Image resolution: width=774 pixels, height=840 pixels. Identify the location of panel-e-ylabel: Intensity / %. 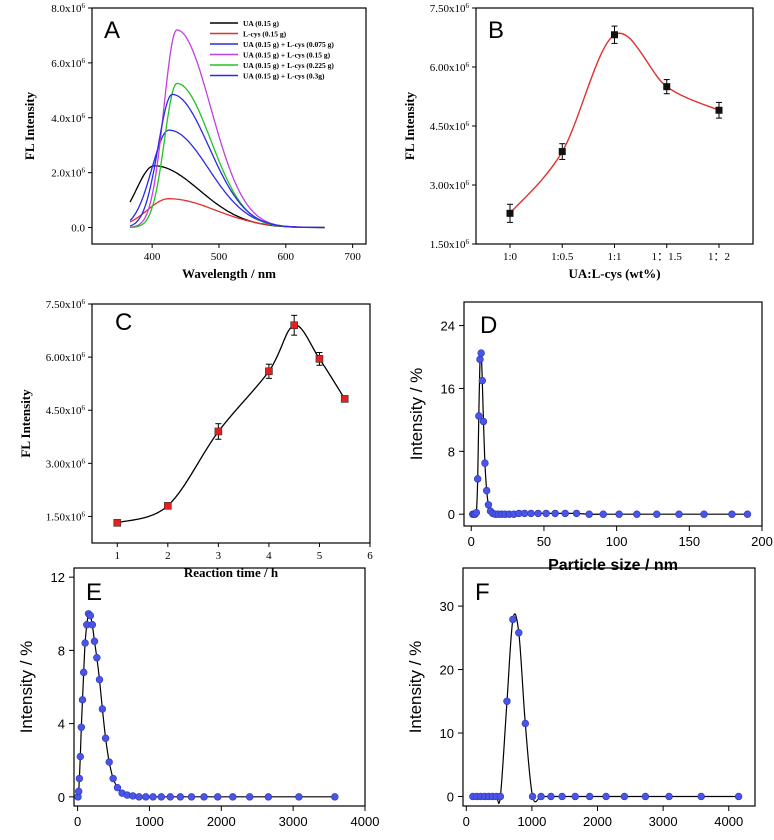
(26, 687).